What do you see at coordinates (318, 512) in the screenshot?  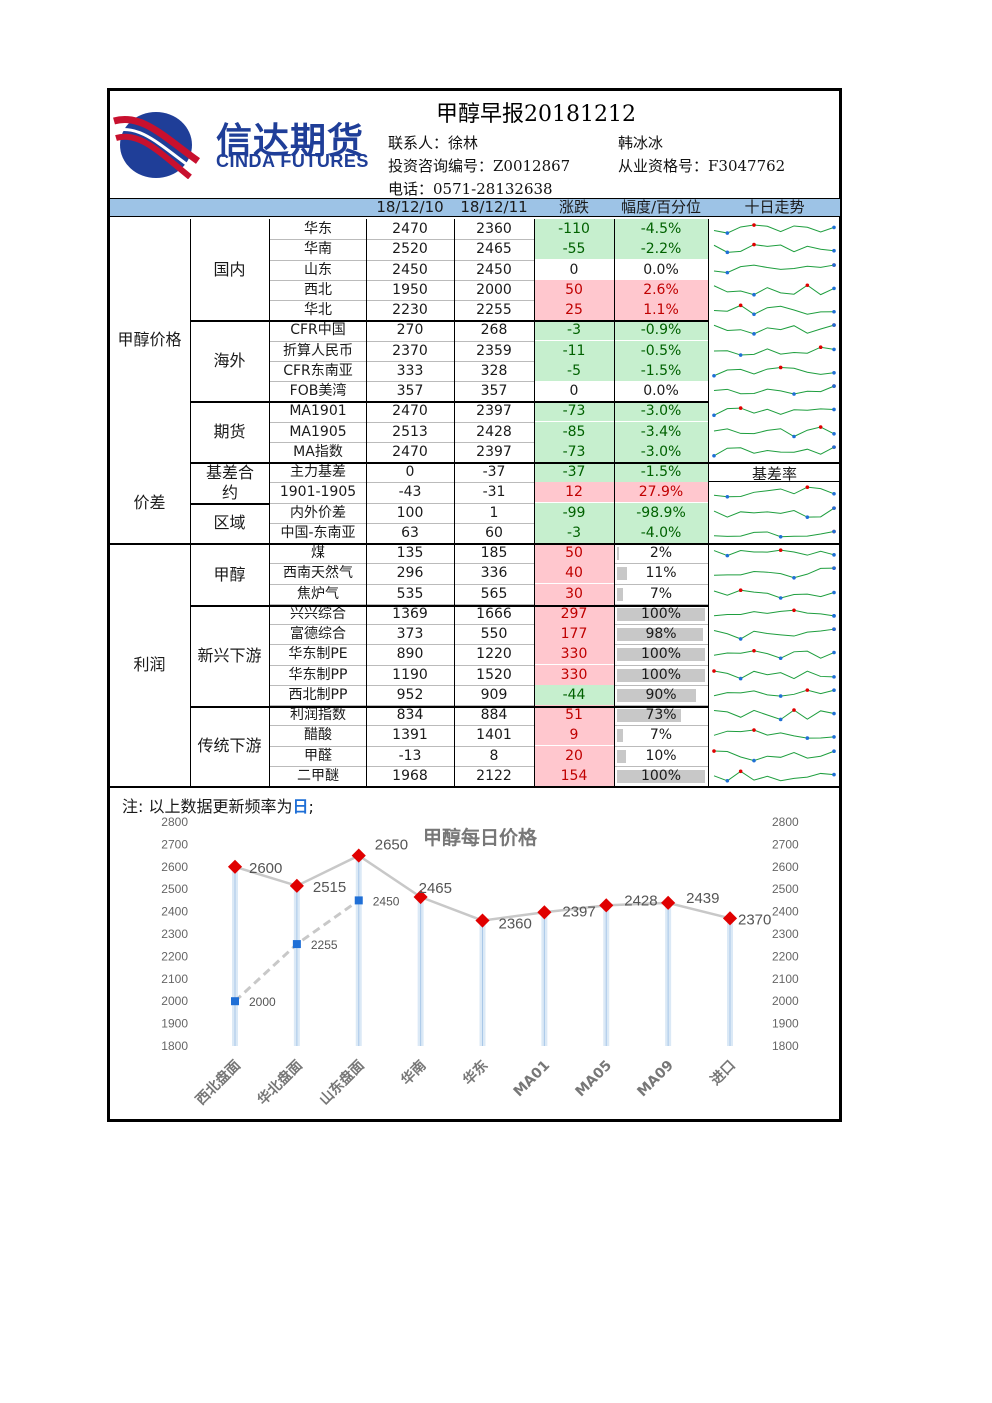 I see `cell-name: 内外价差` at bounding box center [318, 512].